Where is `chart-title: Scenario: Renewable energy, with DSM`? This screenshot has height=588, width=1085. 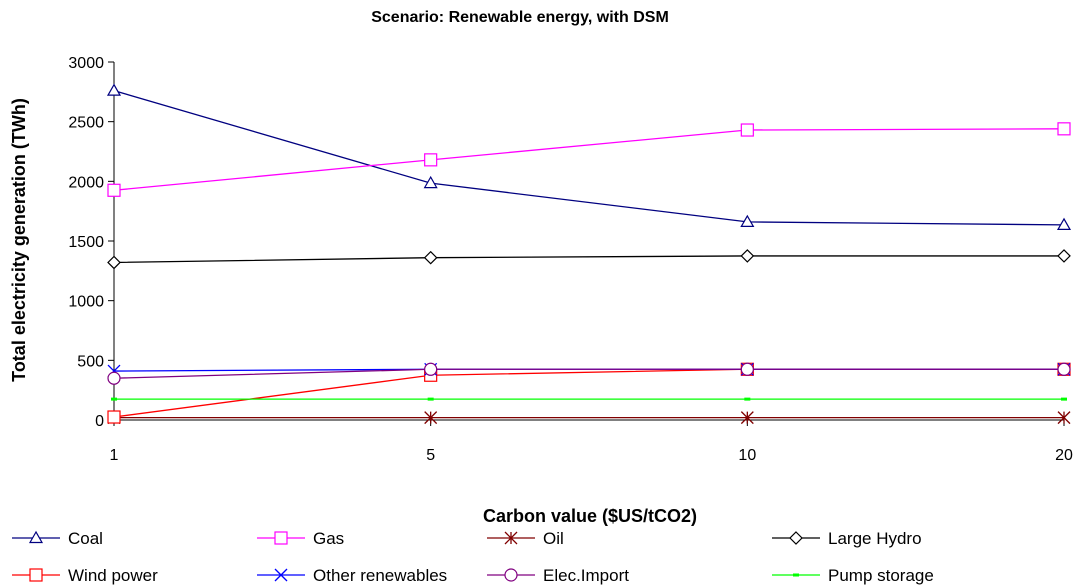 chart-title: Scenario: Renewable energy, with DSM is located at coordinates (520, 17).